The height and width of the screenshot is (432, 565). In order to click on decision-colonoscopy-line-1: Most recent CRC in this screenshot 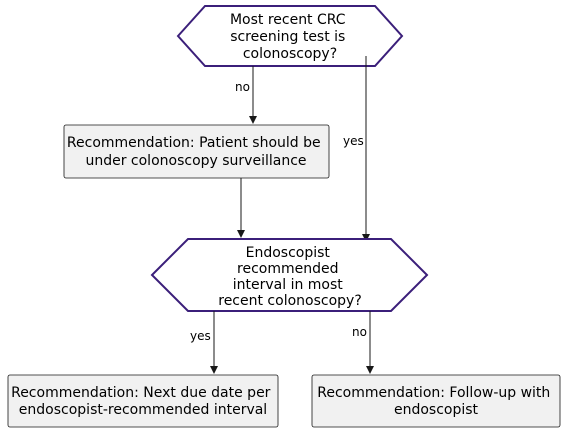, I will do `click(288, 20)`.